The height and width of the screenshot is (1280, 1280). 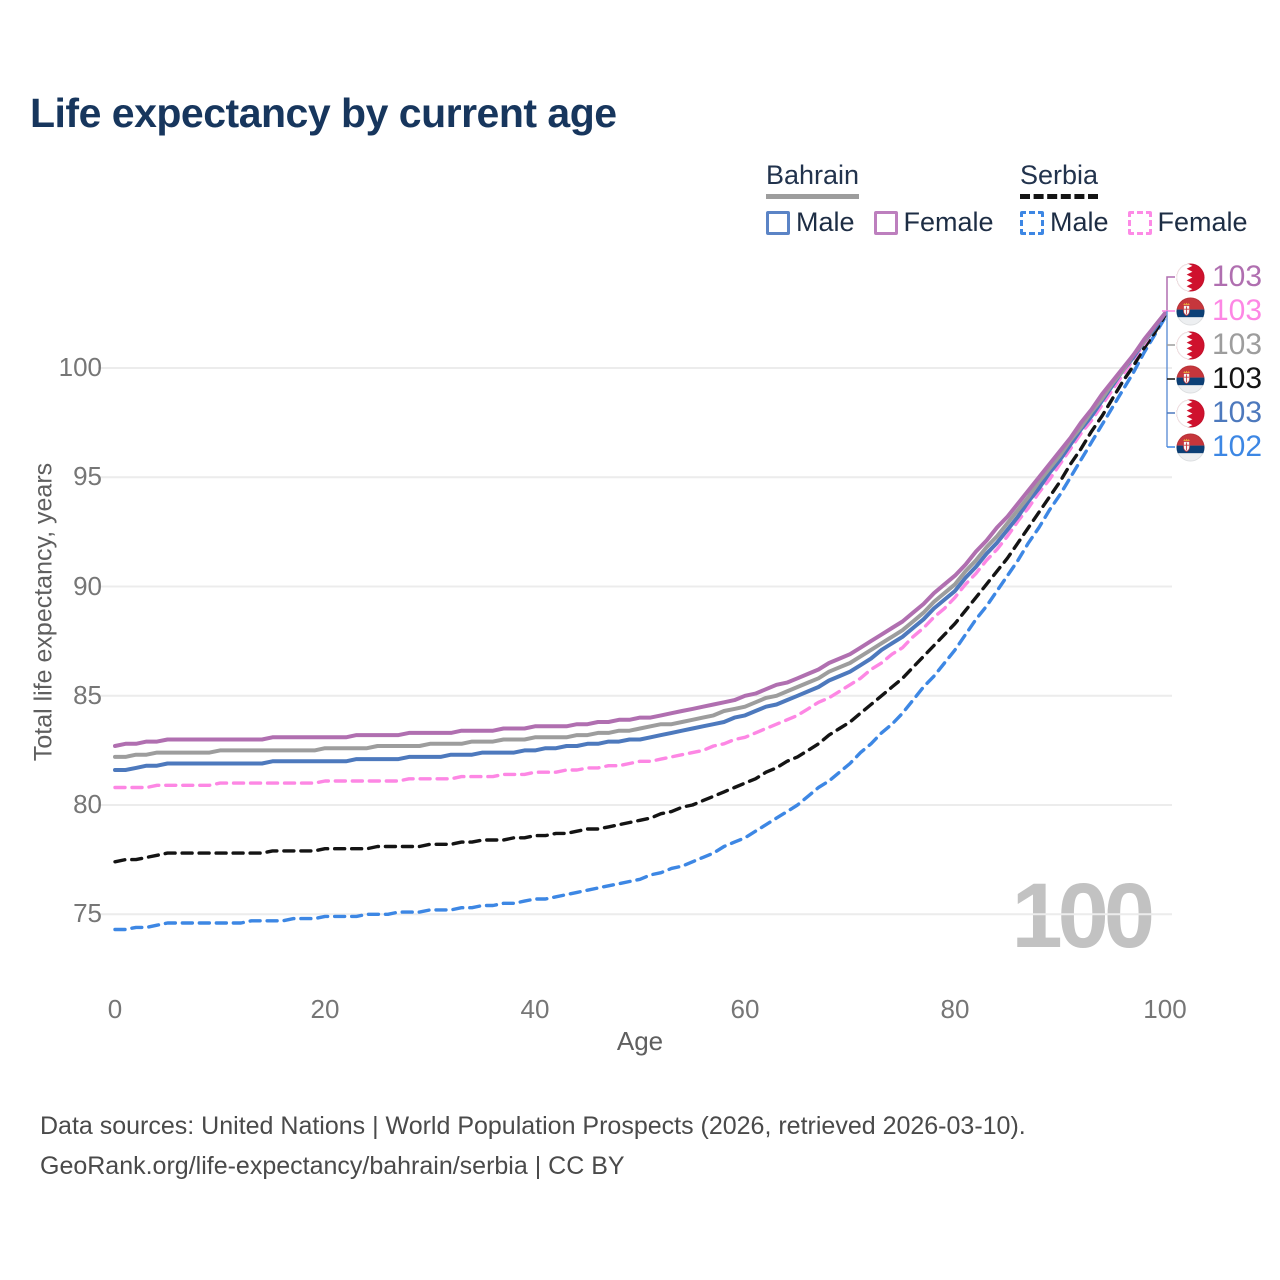 What do you see at coordinates (1237, 446) in the screenshot?
I see `end-value-label: 102` at bounding box center [1237, 446].